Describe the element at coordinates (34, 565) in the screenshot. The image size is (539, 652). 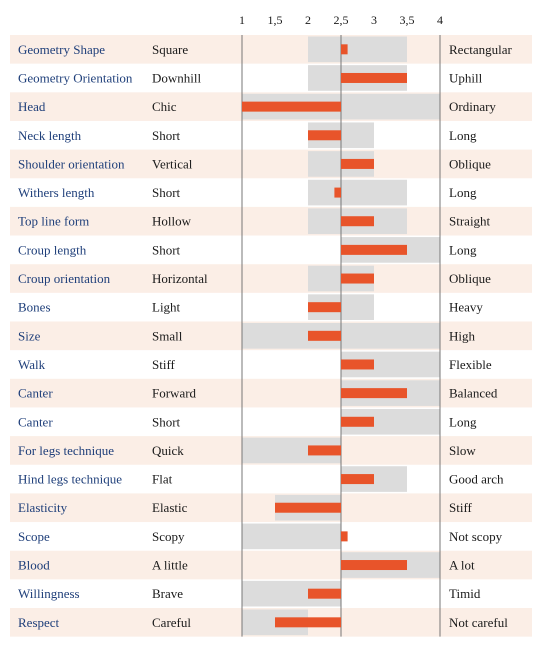
I see `trait-label: Blood` at that location.